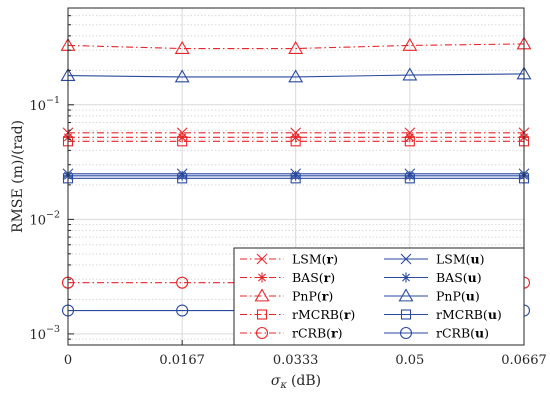 This screenshot has width=550, height=415. I want to click on legend-label: BAS(r), so click(313, 277).